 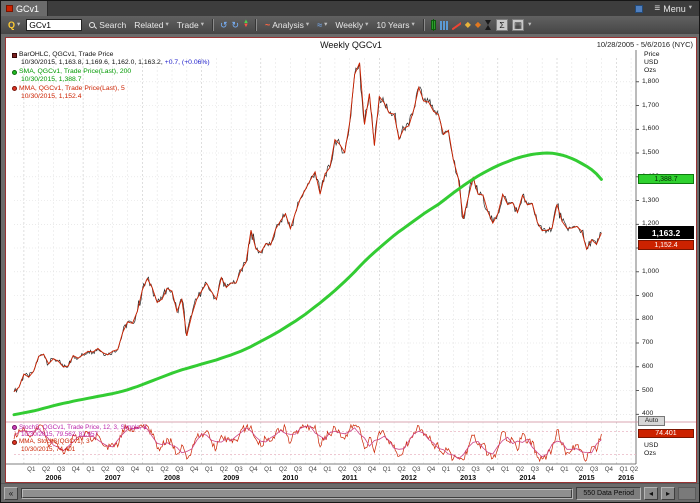 I want to click on trade-dropdown: Trade ▾, so click(x=190, y=25).